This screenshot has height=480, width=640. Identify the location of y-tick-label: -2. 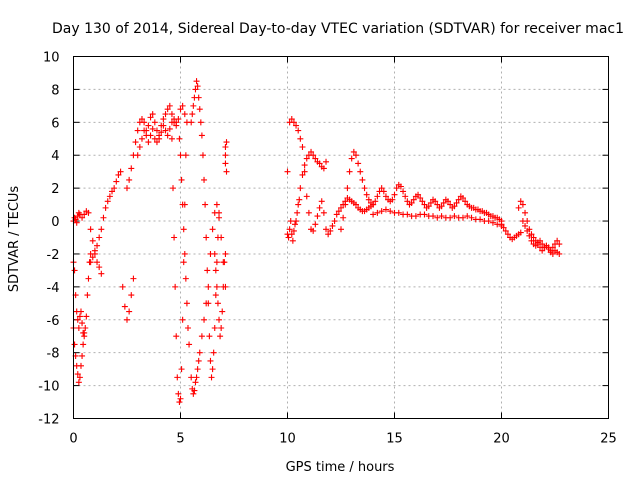
(53, 255).